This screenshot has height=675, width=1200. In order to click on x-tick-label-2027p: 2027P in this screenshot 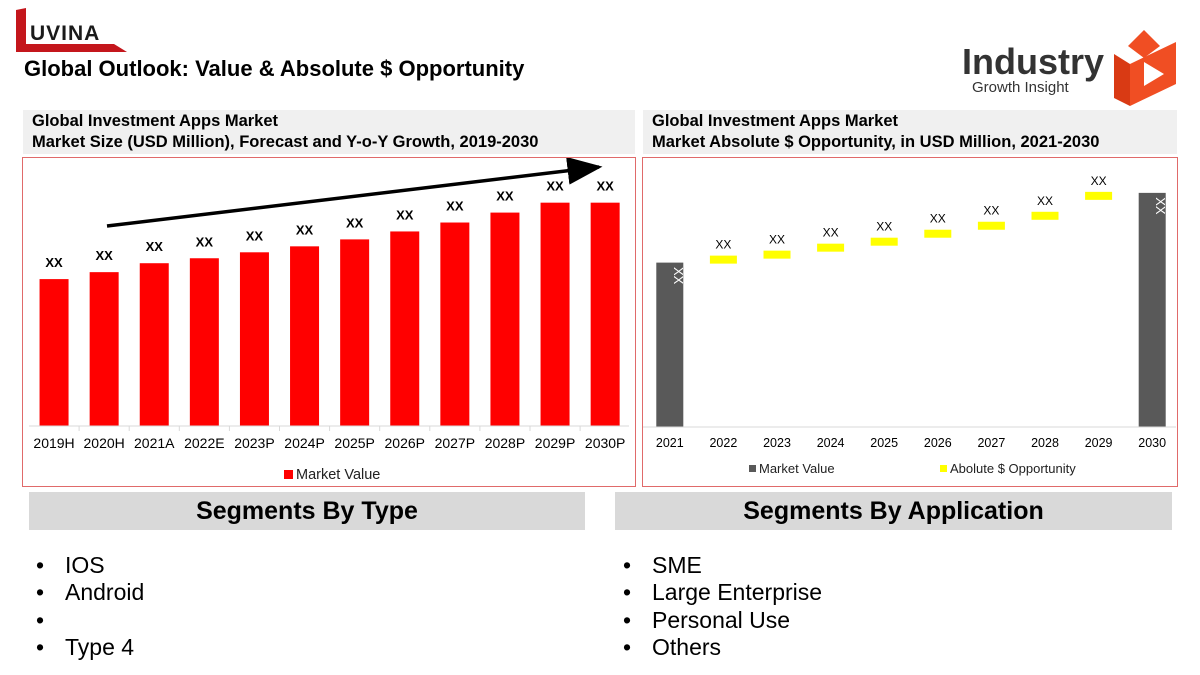, I will do `click(455, 443)`.